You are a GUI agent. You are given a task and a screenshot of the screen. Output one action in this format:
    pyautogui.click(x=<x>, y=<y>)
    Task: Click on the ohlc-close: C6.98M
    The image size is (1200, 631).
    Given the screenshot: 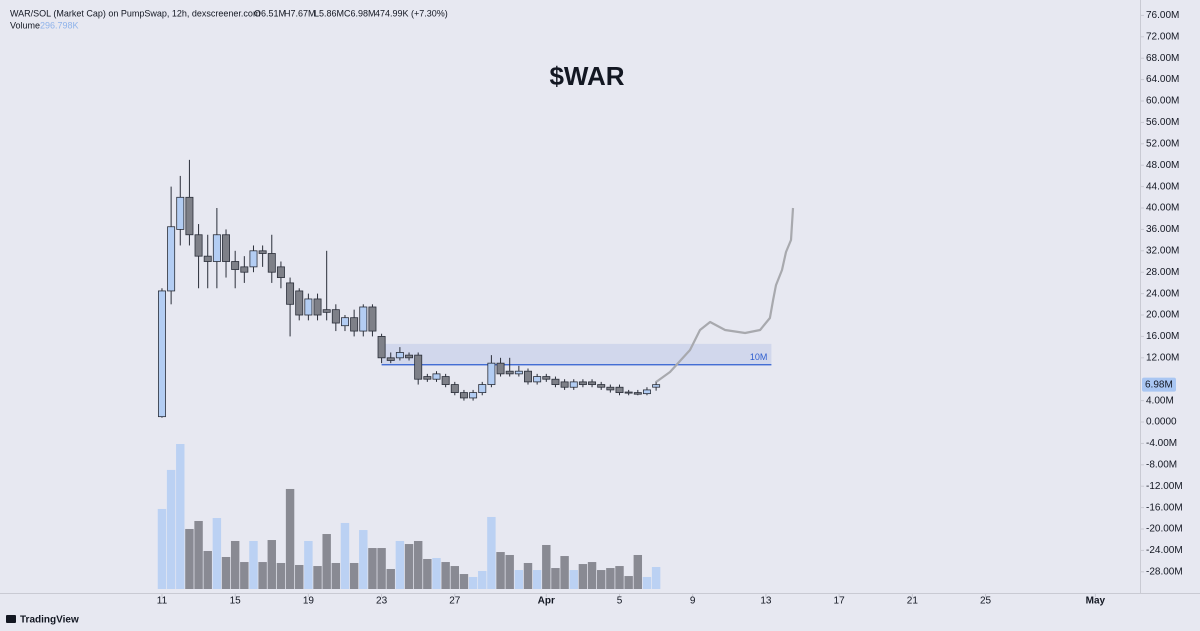 What is the action you would take?
    pyautogui.click(x=360, y=13)
    